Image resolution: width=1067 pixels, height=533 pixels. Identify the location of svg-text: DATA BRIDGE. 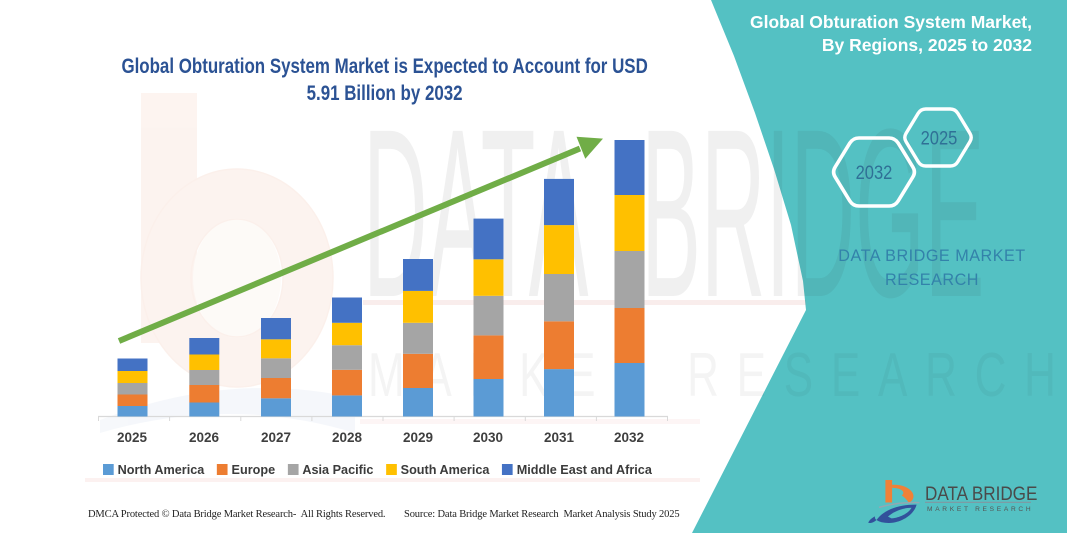
(981, 493).